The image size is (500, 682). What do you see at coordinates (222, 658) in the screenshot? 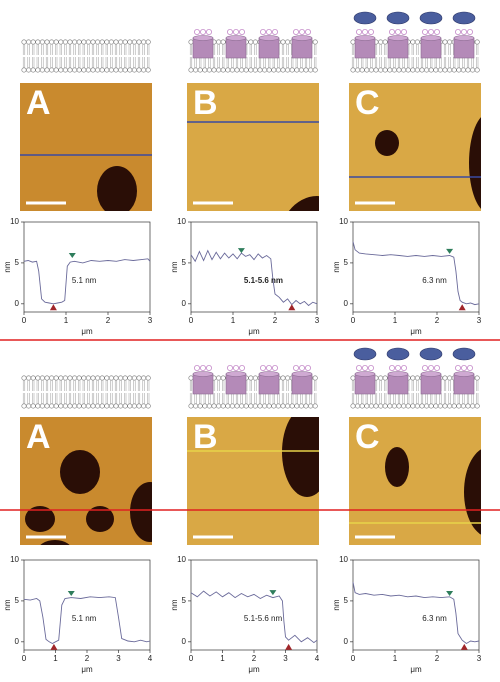
I see `x-tick-label: 1` at bounding box center [222, 658].